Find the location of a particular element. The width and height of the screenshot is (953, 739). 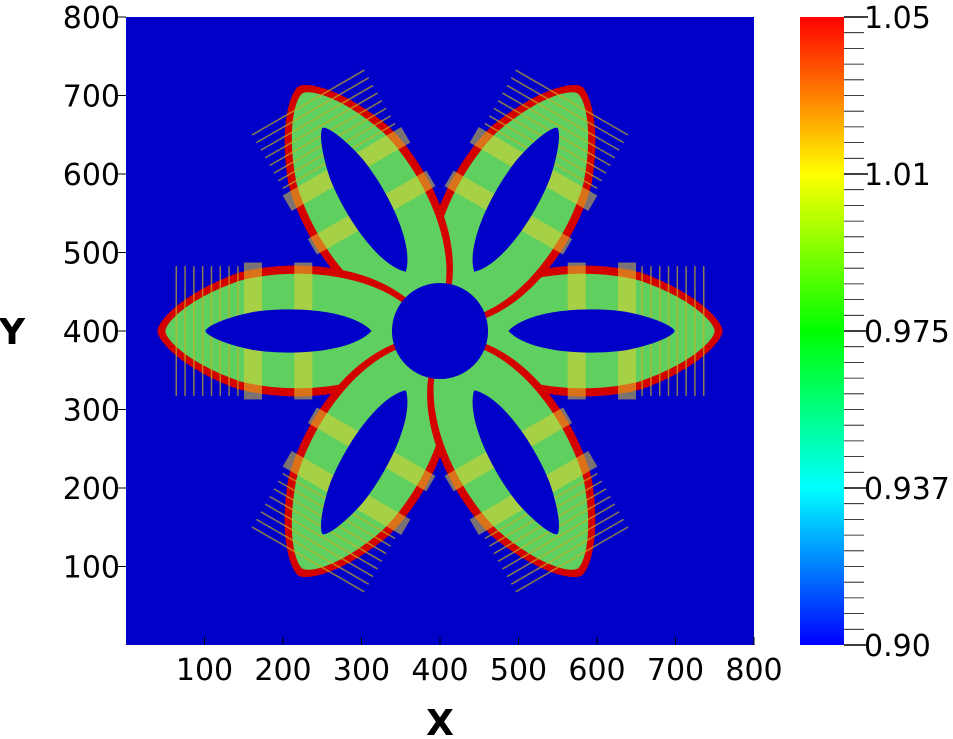

x-tick-label: 500 is located at coordinates (518, 670).